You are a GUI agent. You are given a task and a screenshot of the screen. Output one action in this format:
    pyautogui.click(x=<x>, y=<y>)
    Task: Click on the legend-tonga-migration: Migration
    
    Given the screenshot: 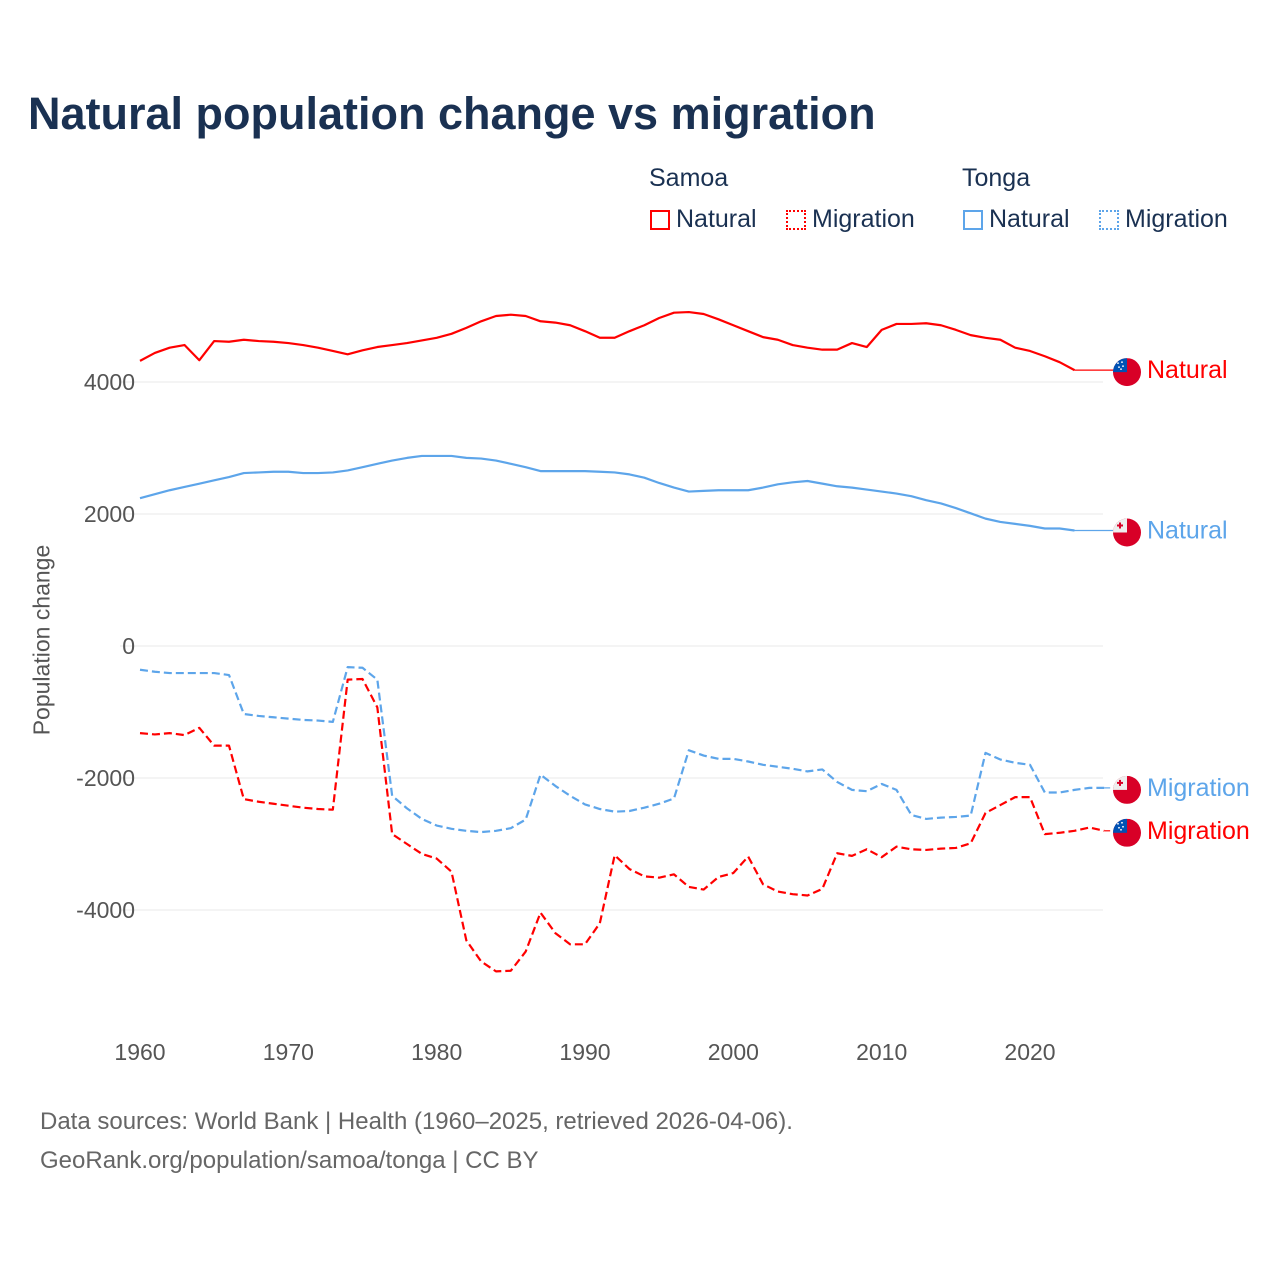 What is the action you would take?
    pyautogui.click(x=1163, y=219)
    